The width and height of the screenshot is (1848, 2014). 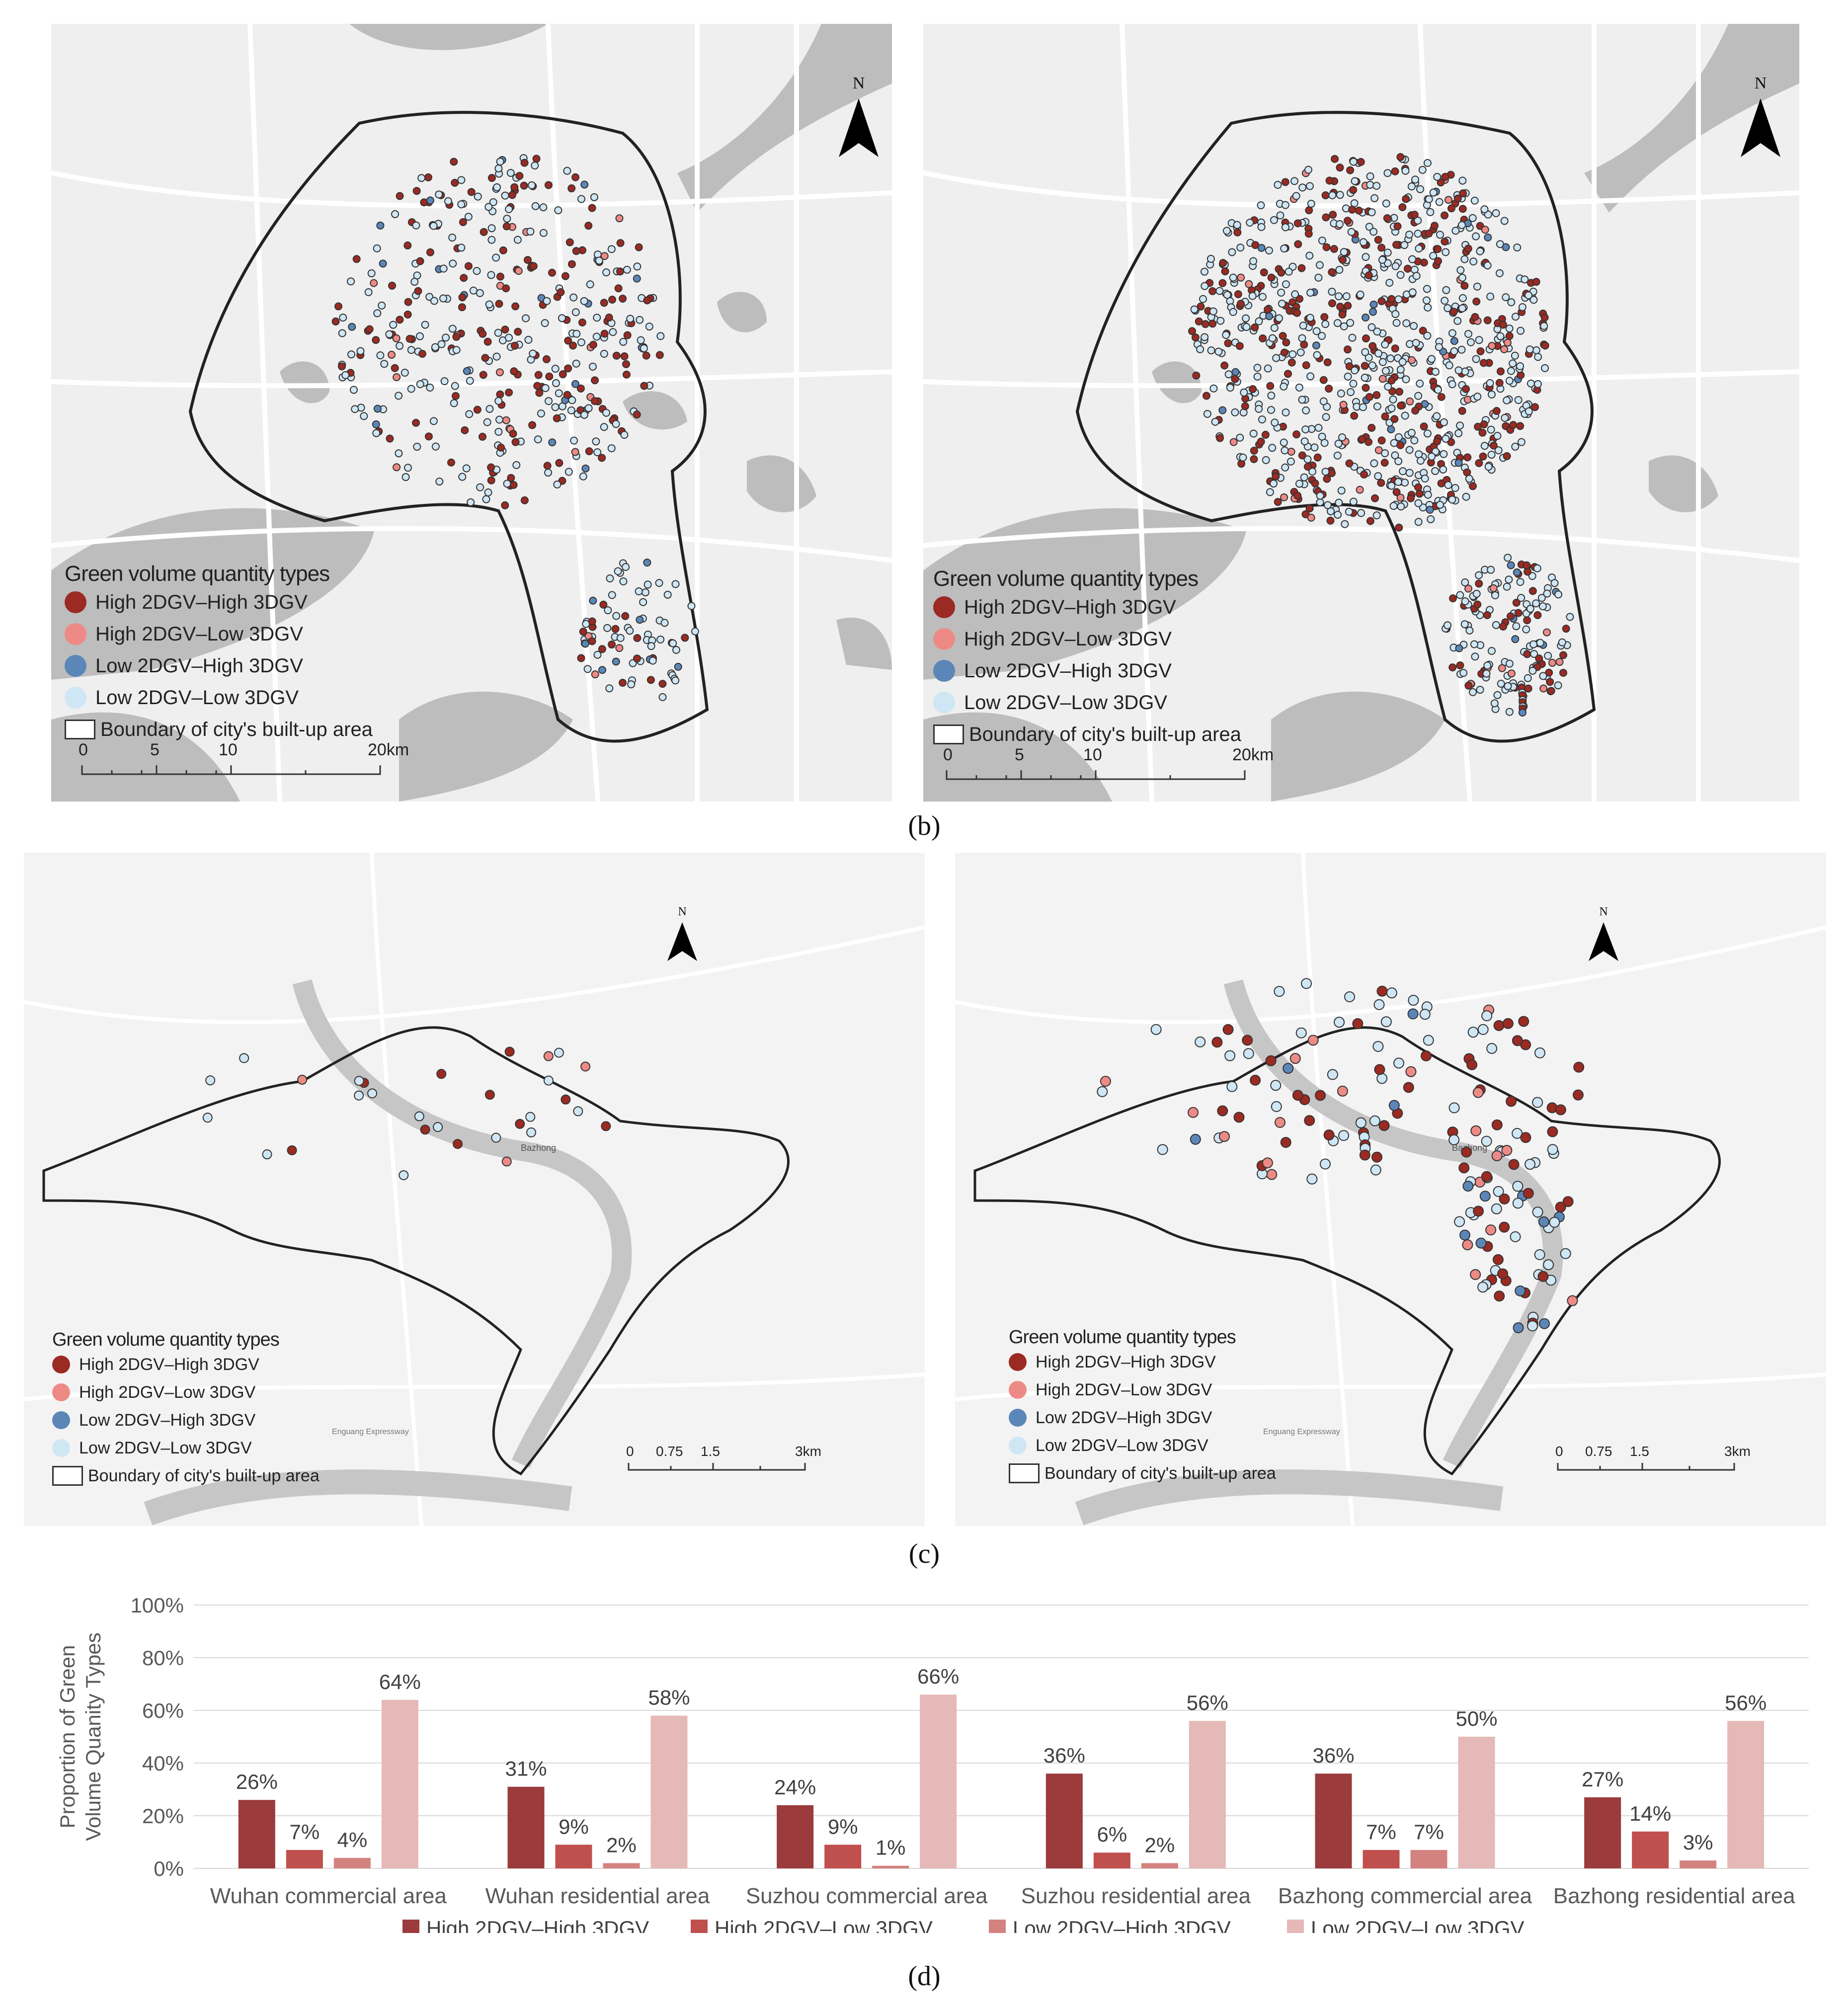 What do you see at coordinates (1112, 703) in the screenshot?
I see `legend-item: Low 2DGV–Low 3DGV` at bounding box center [1112, 703].